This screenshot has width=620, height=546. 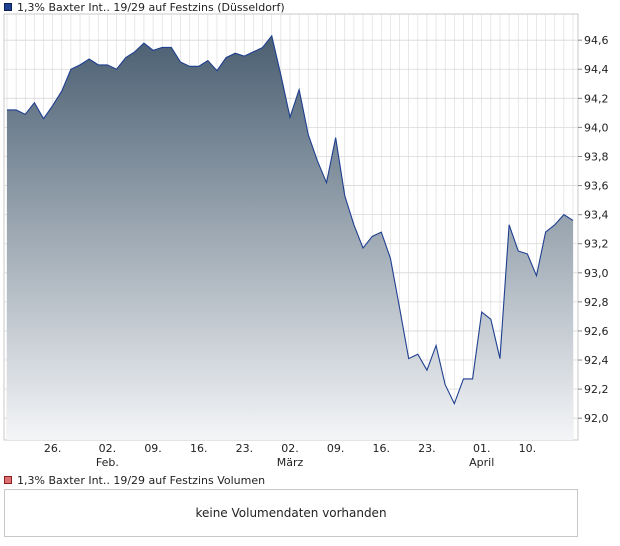 What do you see at coordinates (481, 462) in the screenshot?
I see `x-month-label: April` at bounding box center [481, 462].